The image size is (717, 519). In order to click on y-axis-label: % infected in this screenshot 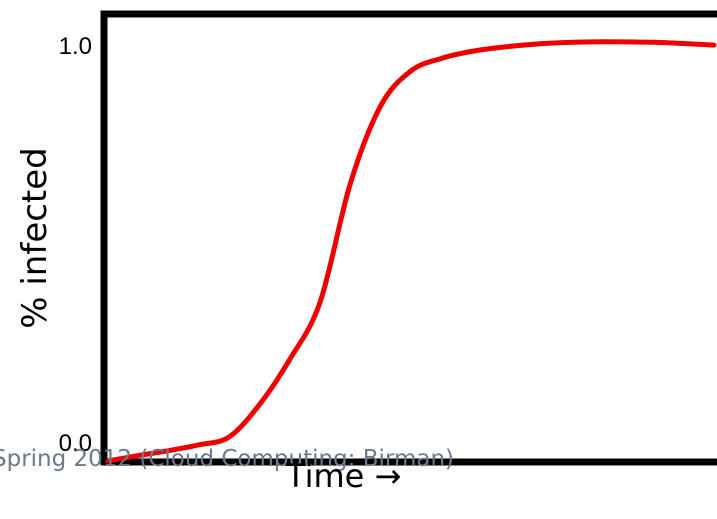, I will do `click(35, 238)`.